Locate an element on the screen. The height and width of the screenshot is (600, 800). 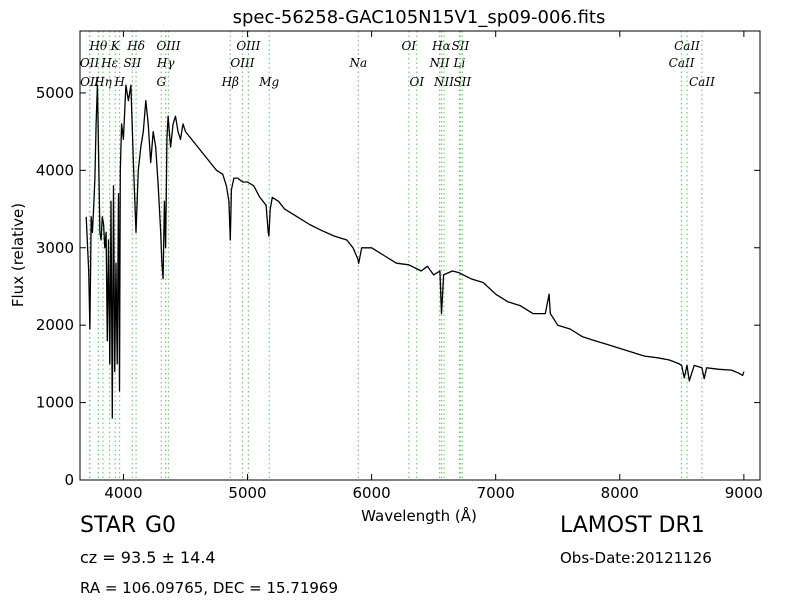
x-tick-label-0: 4000 is located at coordinates (123, 493).